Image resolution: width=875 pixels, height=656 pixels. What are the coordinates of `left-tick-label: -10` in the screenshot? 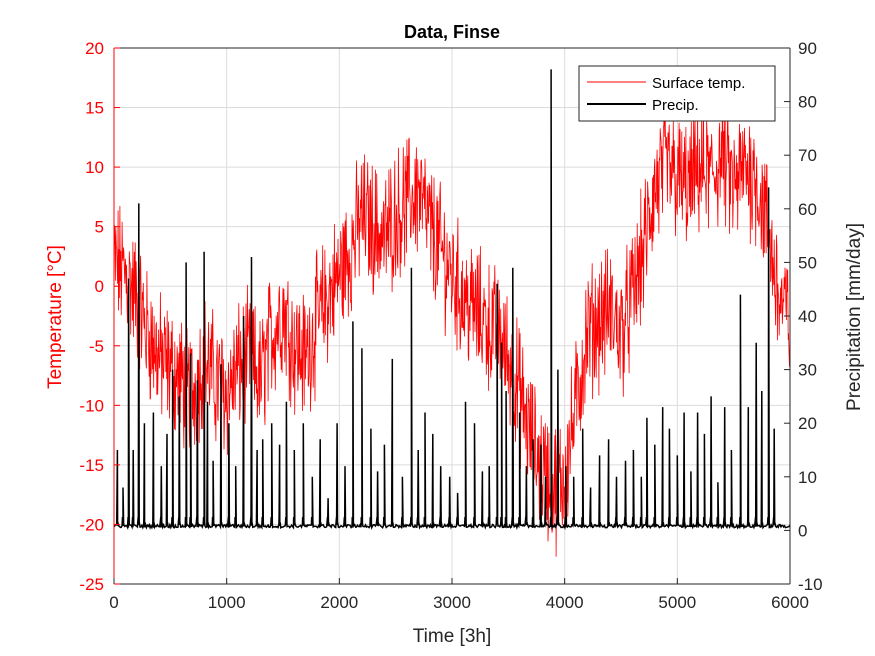 It's located at (91, 405).